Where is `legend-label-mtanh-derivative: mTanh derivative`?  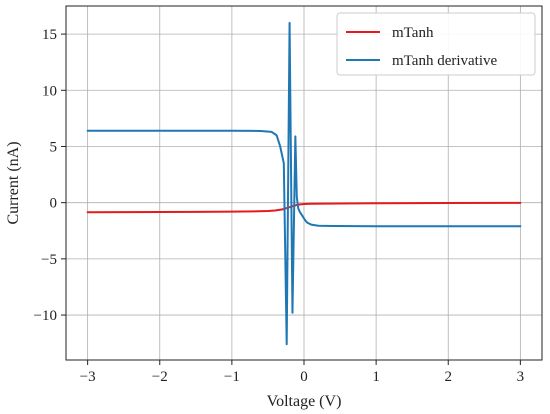
legend-label-mtanh-derivative: mTanh derivative is located at coordinates (445, 61).